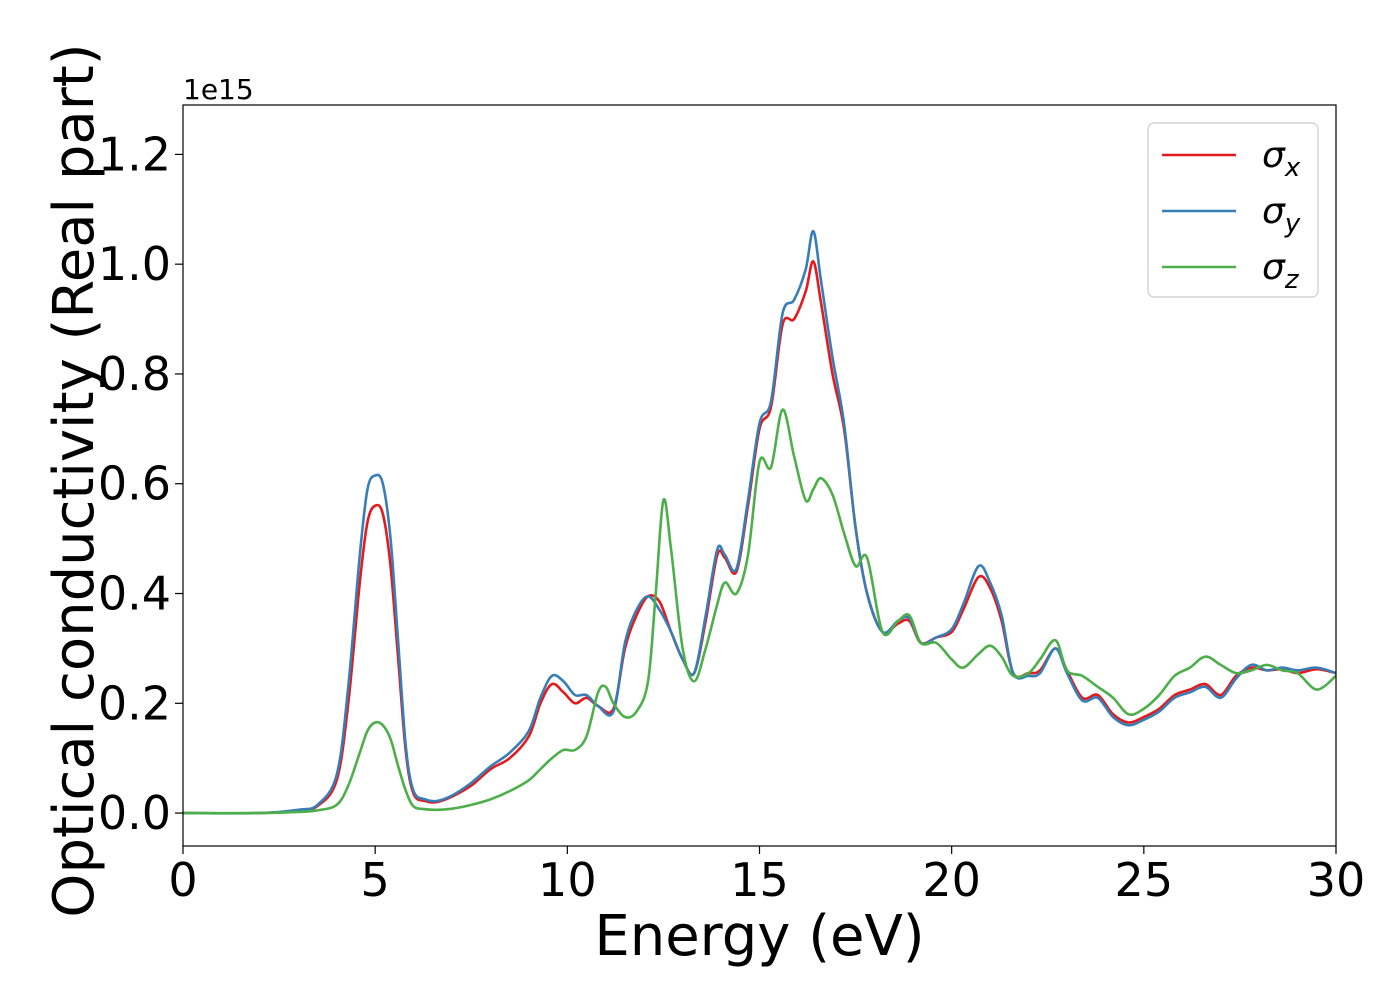  Describe the element at coordinates (951, 880) in the screenshot. I see `x-tick-label: 20` at that location.